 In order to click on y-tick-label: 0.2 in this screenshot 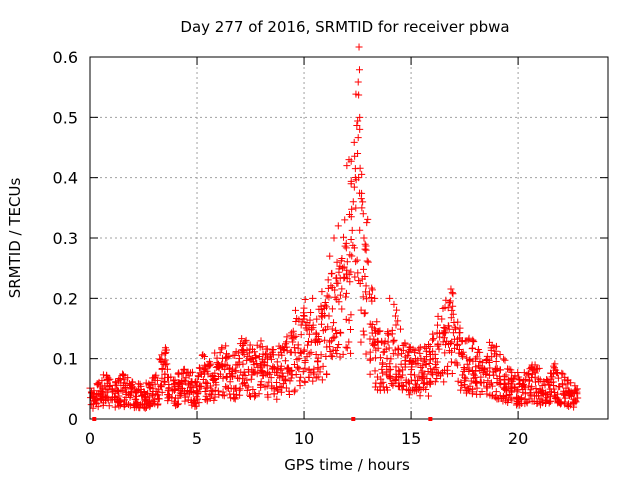, I will do `click(65, 298)`.